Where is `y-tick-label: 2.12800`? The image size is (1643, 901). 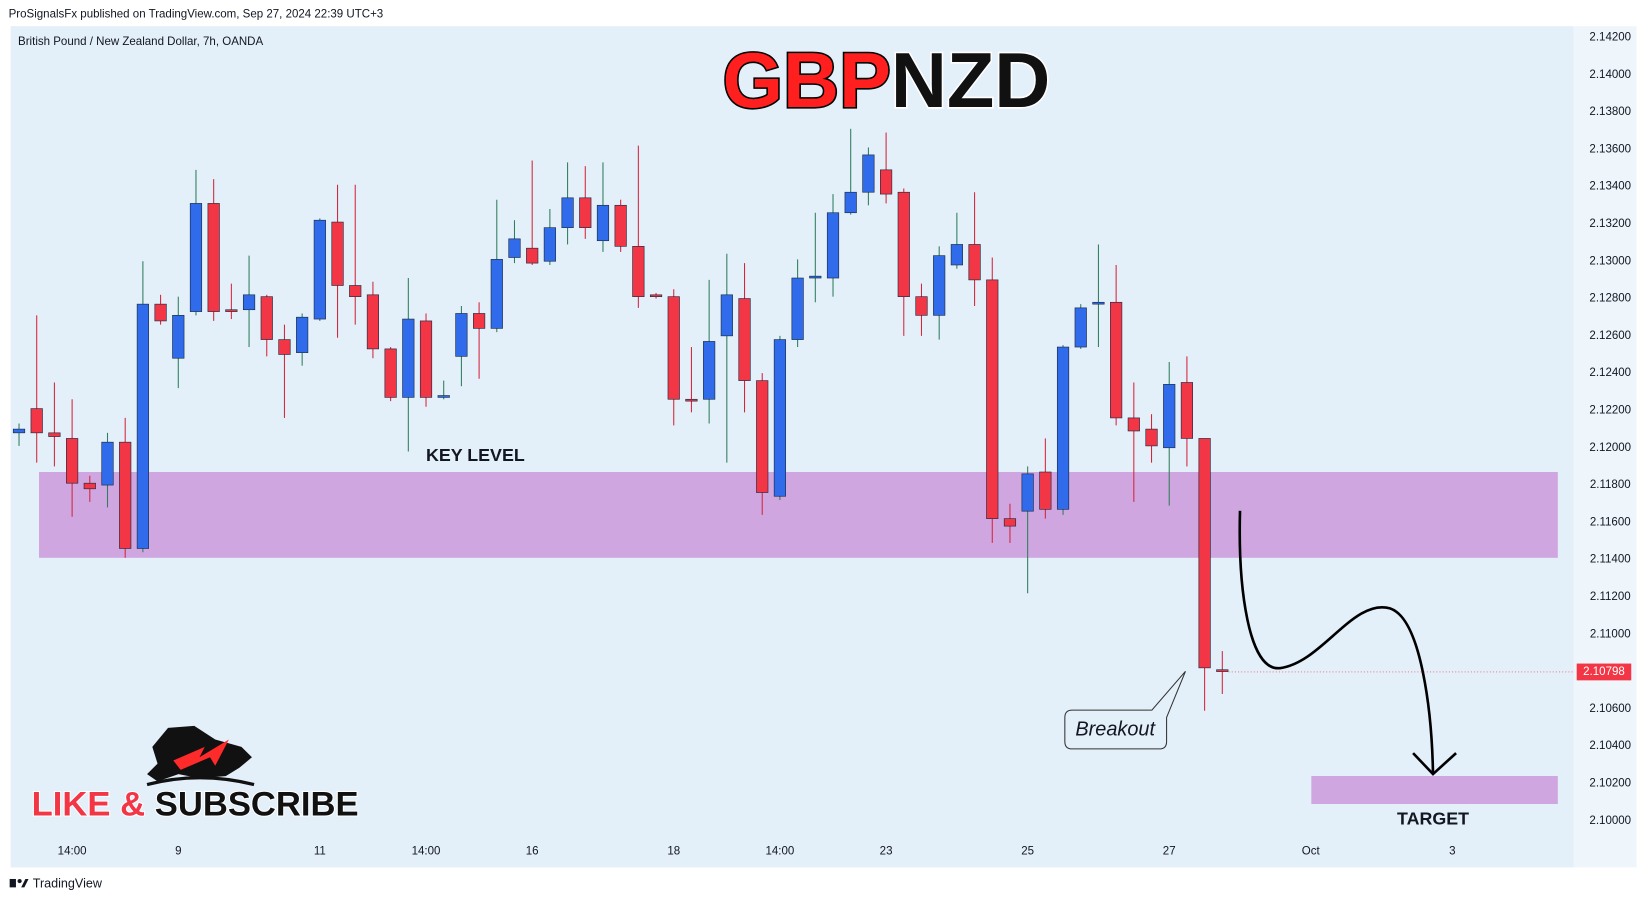
y-tick-label: 2.12800 is located at coordinates (1610, 299).